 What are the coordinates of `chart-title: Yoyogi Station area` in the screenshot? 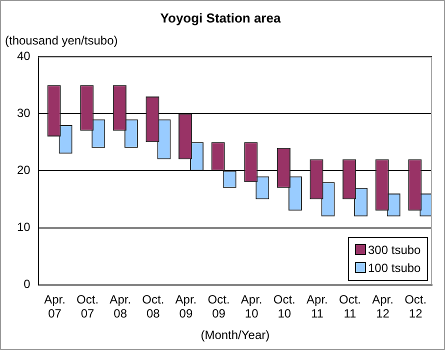 It's located at (221, 18).